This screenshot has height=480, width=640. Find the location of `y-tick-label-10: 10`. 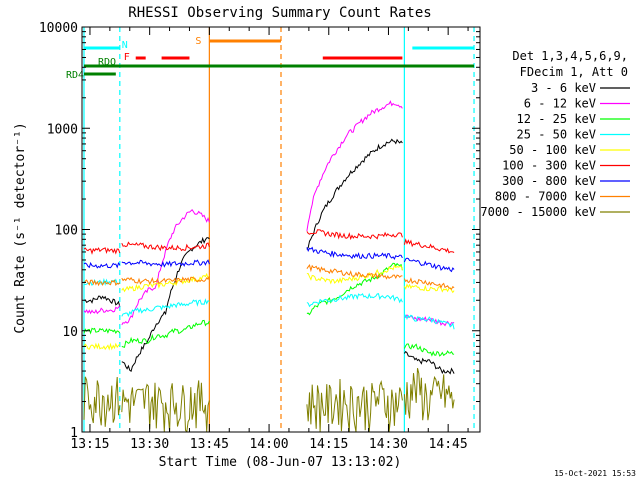

y-tick-label-10: 10 is located at coordinates (70, 332).